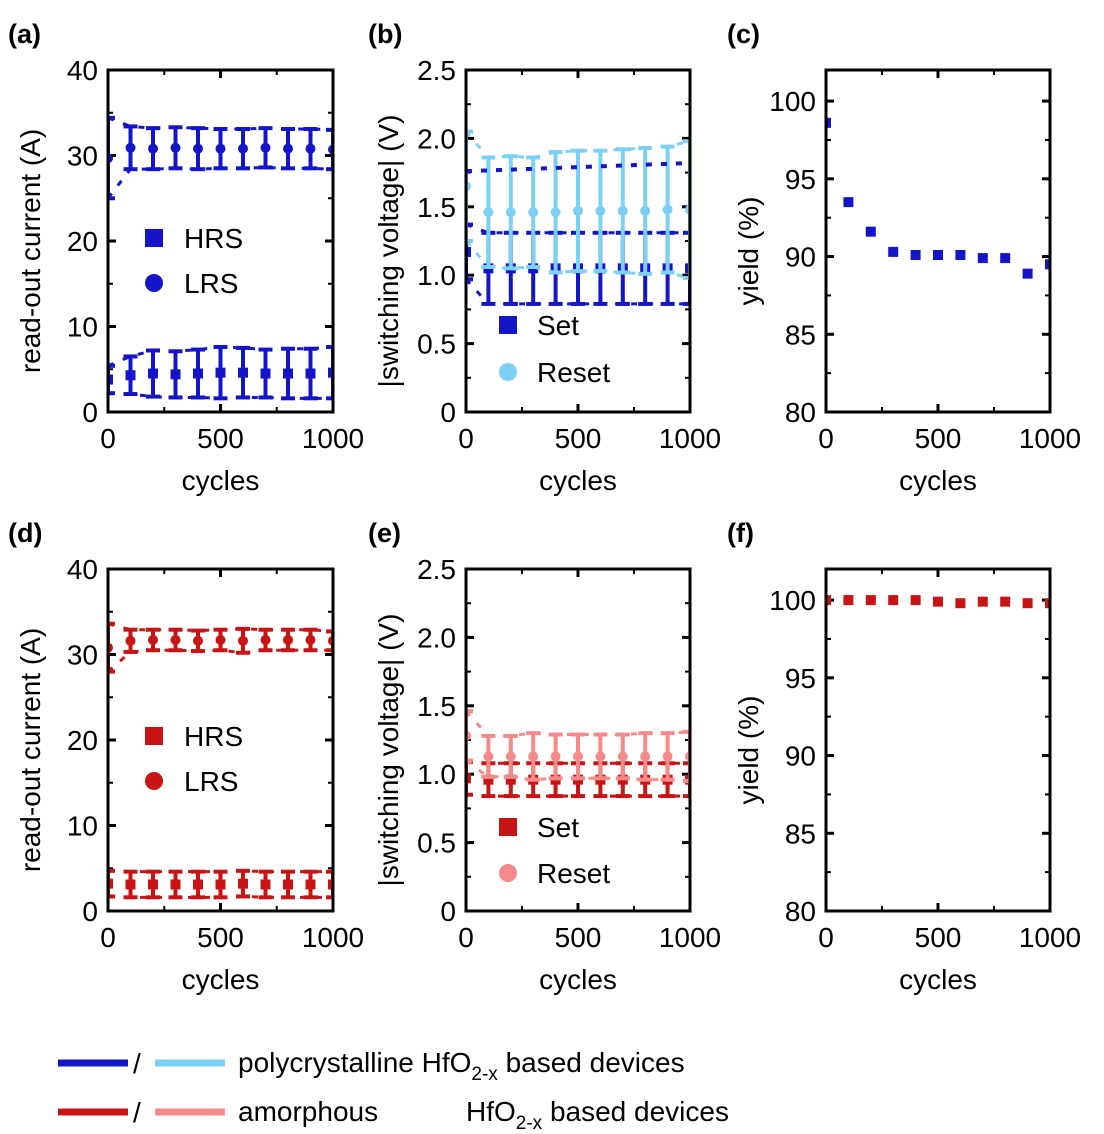 Image resolution: width=1104 pixels, height=1134 pixels. I want to click on legend-text-amor: amorphous, so click(308, 1111).